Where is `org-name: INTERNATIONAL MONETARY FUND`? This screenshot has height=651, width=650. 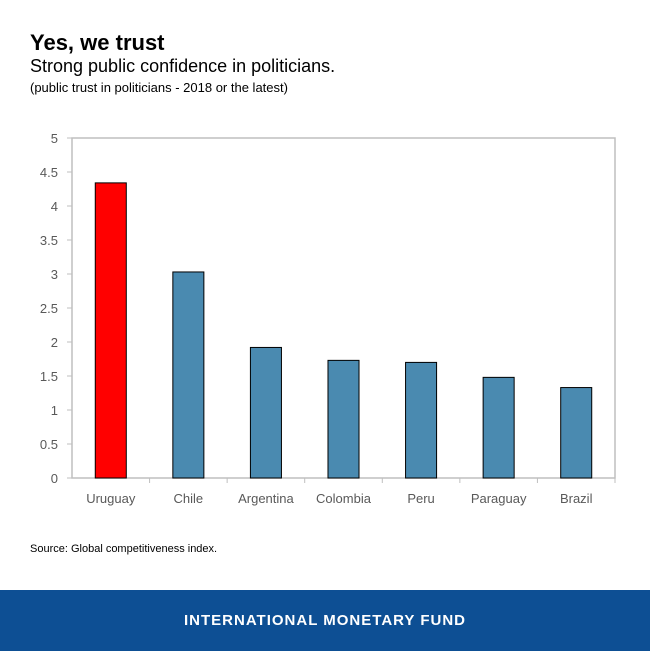
org-name: INTERNATIONAL MONETARY FUND is located at coordinates (325, 620).